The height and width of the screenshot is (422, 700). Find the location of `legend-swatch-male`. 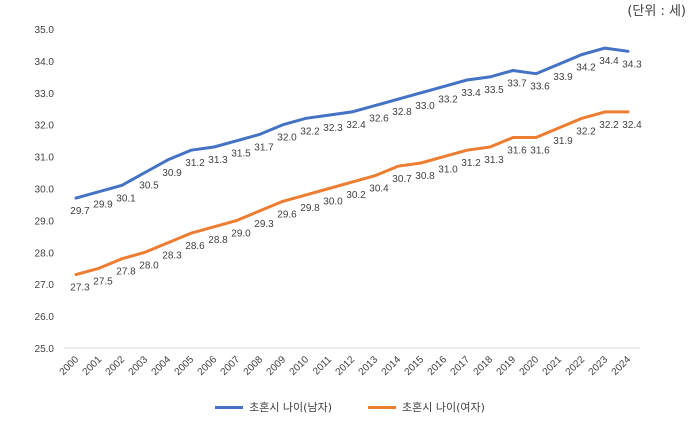

legend-swatch-male is located at coordinates (229, 407).